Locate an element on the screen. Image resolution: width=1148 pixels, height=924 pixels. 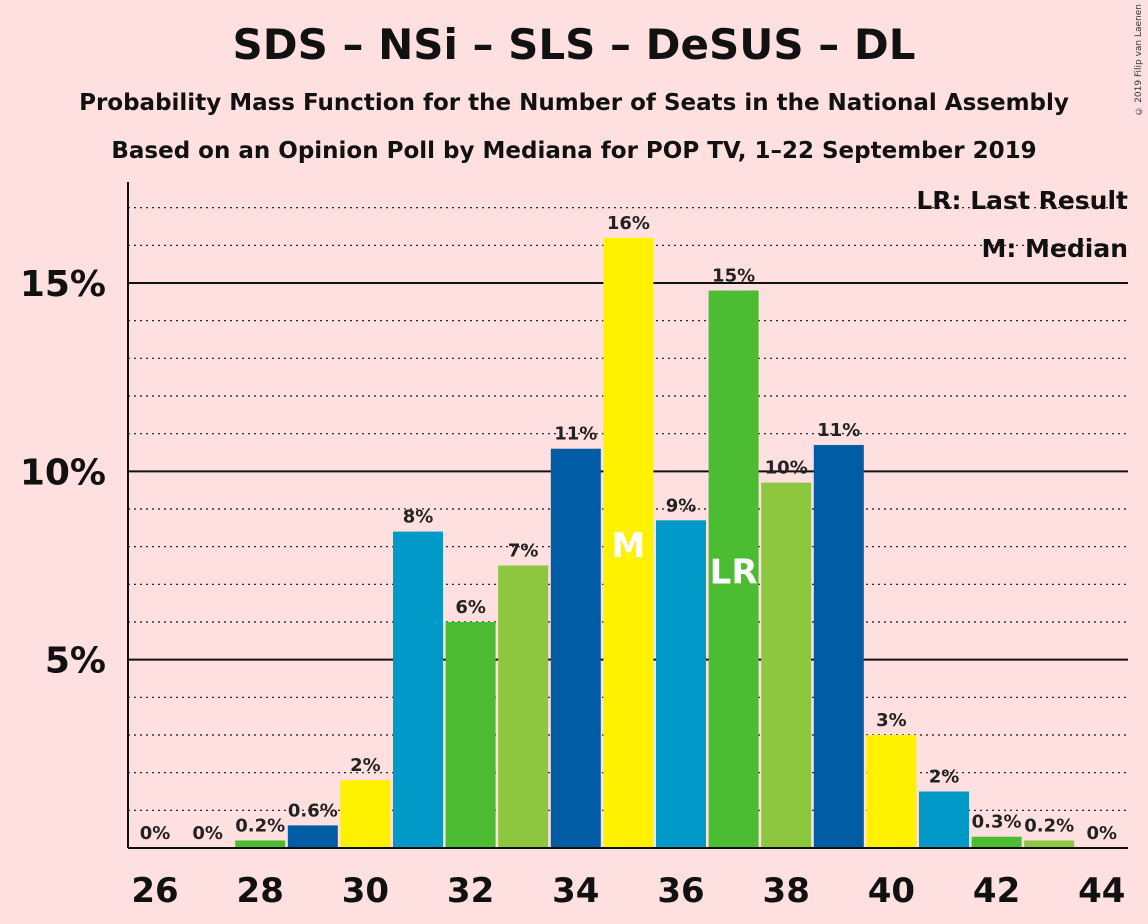
data-label-seat-41: 2% is located at coordinates (944, 777).